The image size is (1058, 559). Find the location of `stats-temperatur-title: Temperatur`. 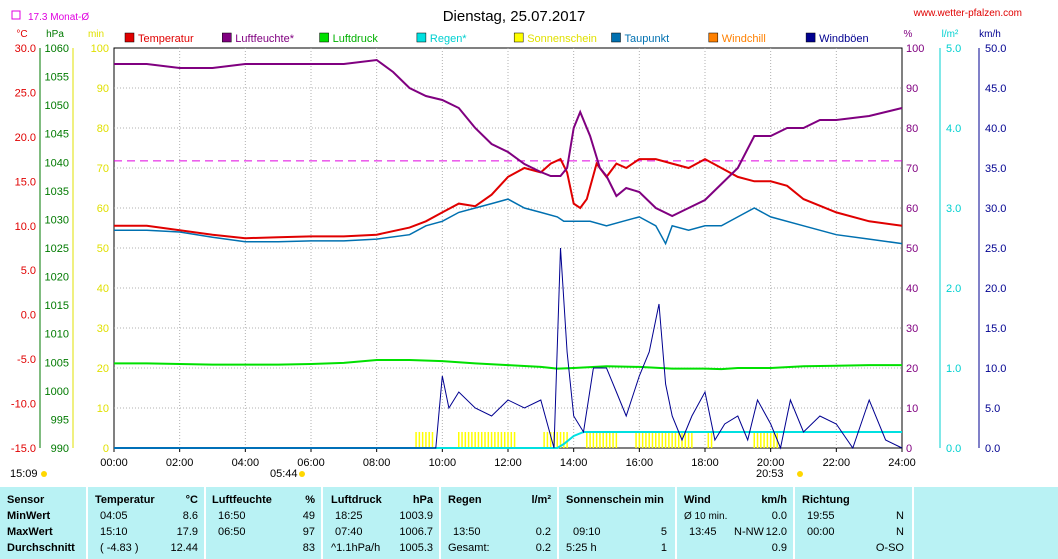

stats-temperatur-title: Temperatur is located at coordinates (125, 500).